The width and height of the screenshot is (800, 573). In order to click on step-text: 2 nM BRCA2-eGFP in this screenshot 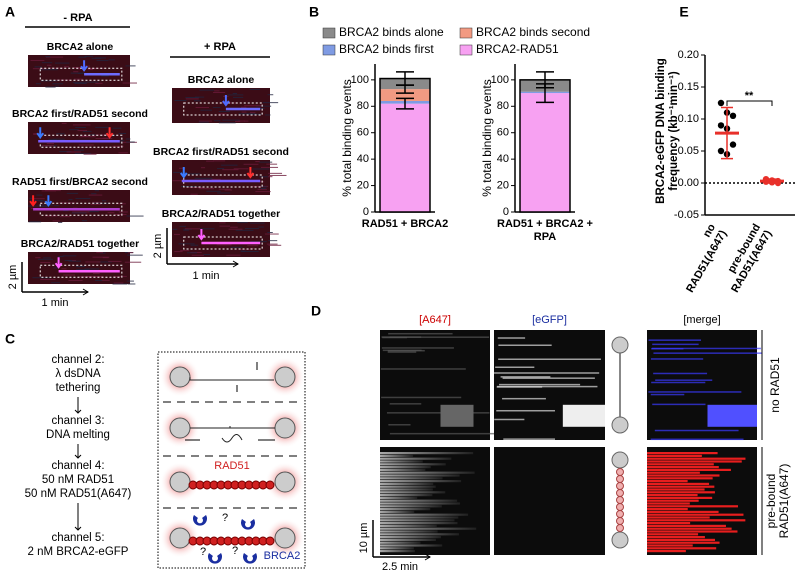, I will do `click(78, 552)`.